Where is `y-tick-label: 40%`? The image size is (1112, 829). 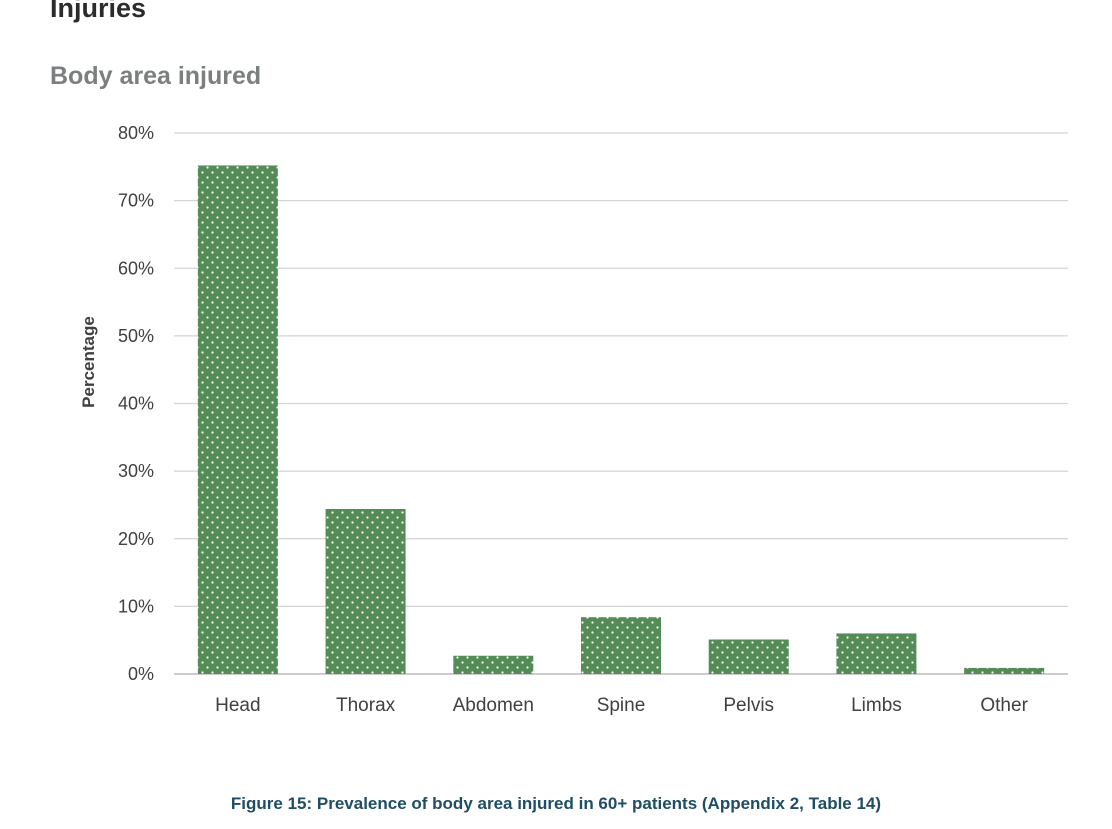 y-tick-label: 40% is located at coordinates (136, 404).